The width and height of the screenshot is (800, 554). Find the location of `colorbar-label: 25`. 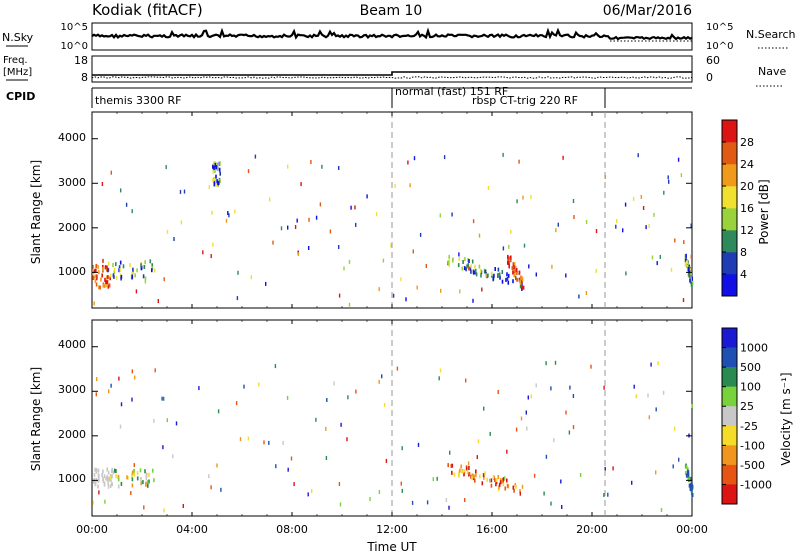

colorbar-label: 25 is located at coordinates (747, 406).